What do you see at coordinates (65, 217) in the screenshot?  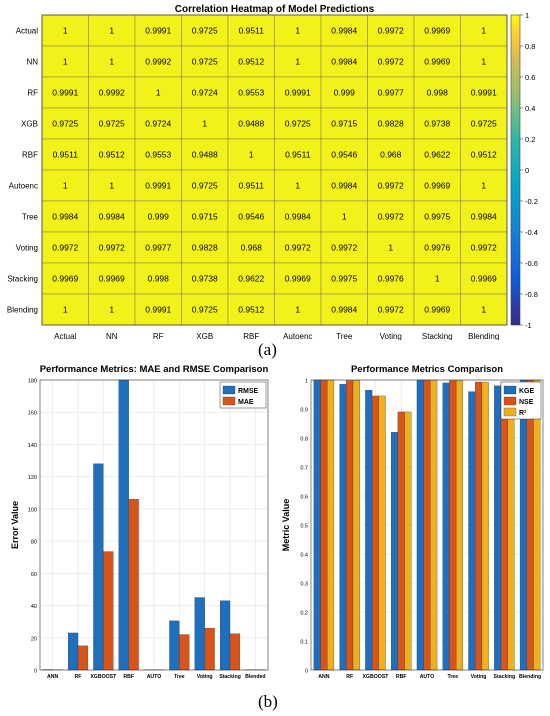 I see `heatmap-cell-value: 0.9984` at bounding box center [65, 217].